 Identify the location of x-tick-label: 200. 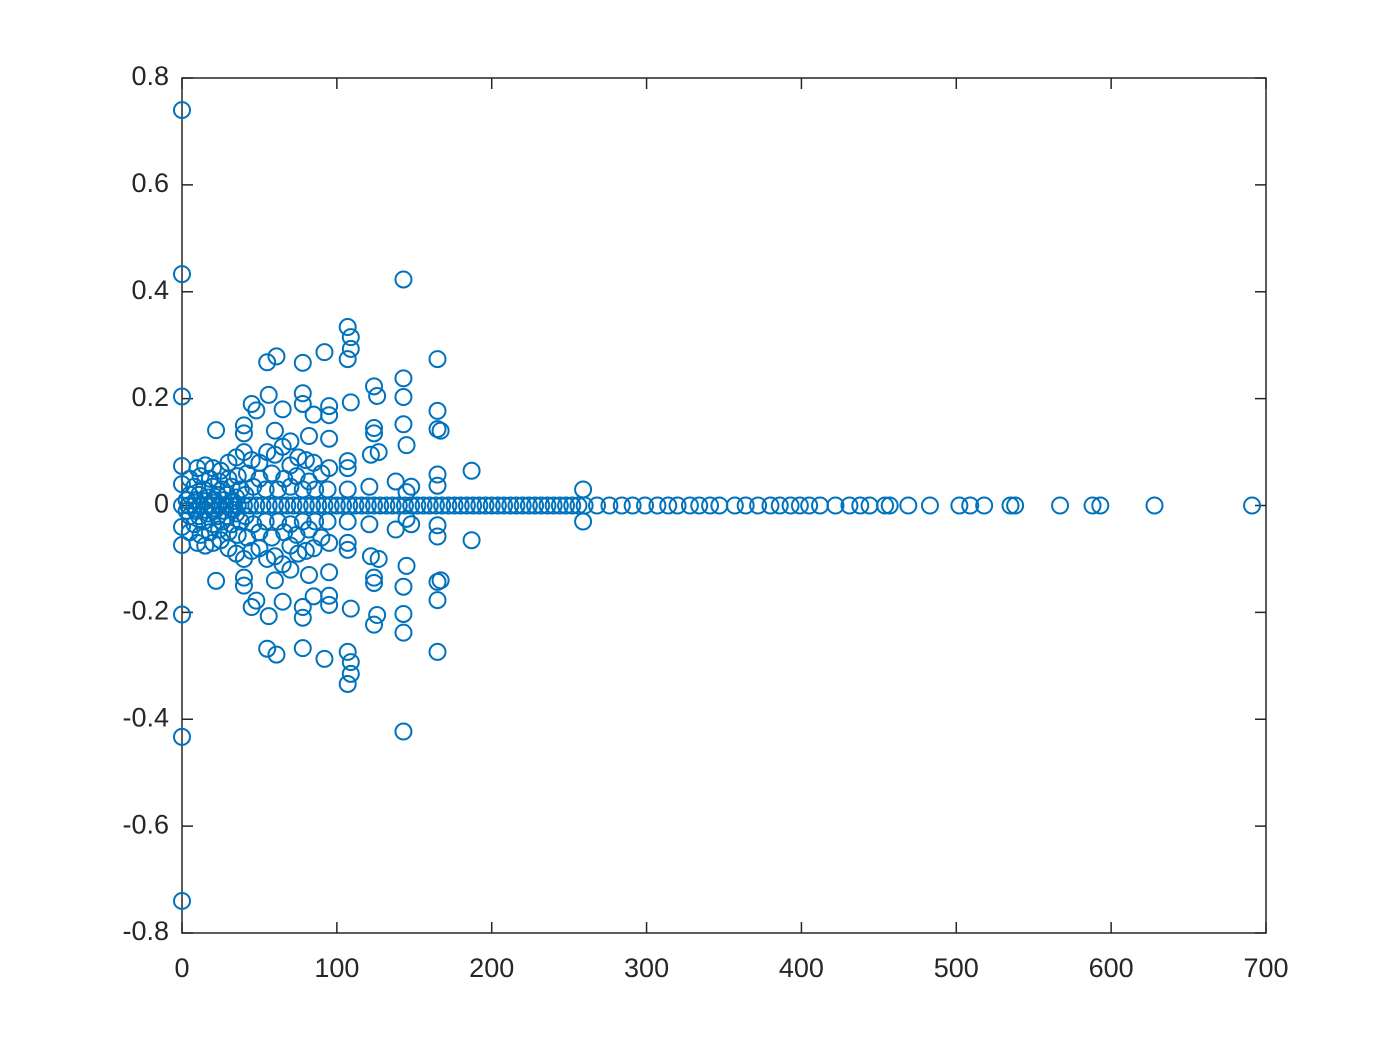
(491, 968).